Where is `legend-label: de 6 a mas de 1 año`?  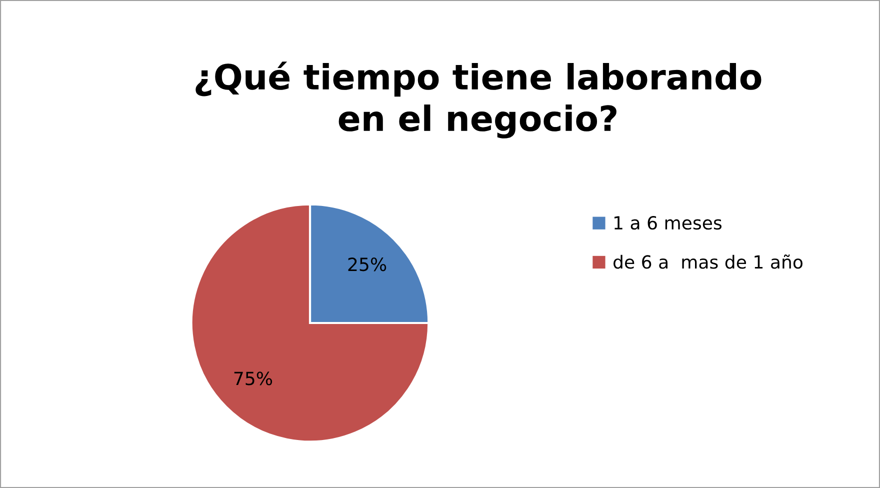
legend-label: de 6 a mas de 1 año is located at coordinates (708, 261).